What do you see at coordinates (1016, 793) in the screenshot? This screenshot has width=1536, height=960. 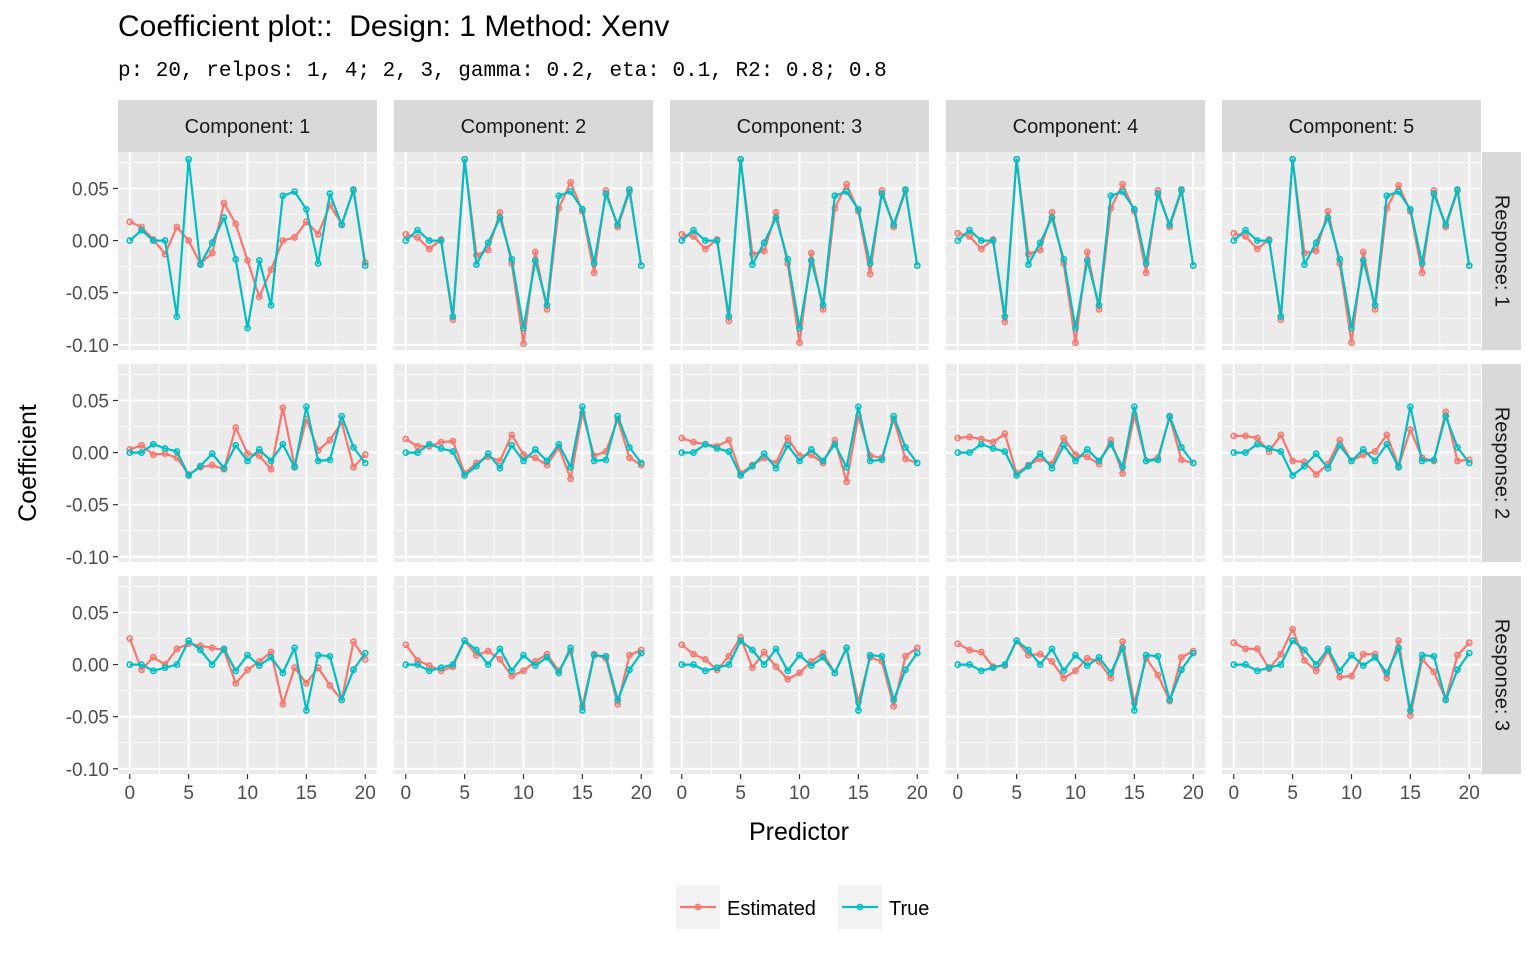 I see `x-tick-label: 5` at bounding box center [1016, 793].